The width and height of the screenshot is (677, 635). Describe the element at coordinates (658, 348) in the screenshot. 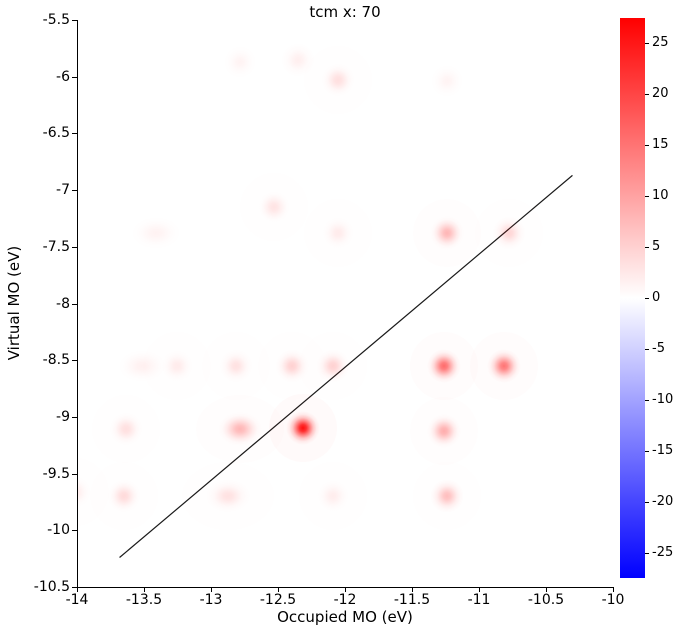

I see `colorbar-tick-label: -5` at that location.